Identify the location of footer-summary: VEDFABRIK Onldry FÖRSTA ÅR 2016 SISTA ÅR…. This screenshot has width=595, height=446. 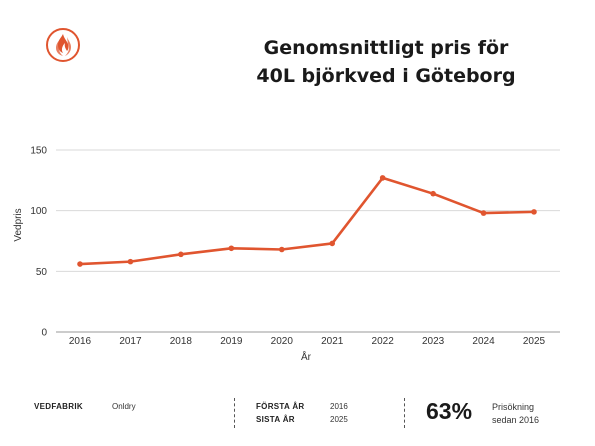
(297, 412).